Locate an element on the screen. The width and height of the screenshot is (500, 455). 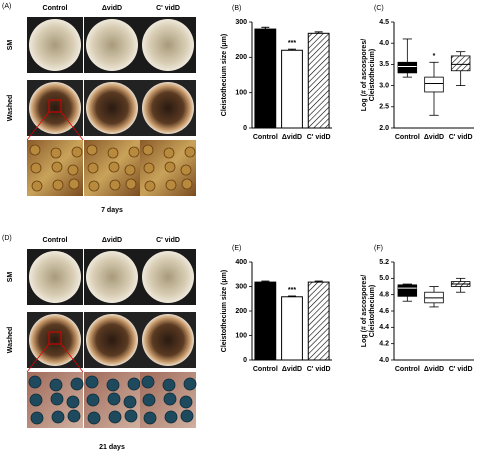
significance: * is located at coordinates (434, 56).